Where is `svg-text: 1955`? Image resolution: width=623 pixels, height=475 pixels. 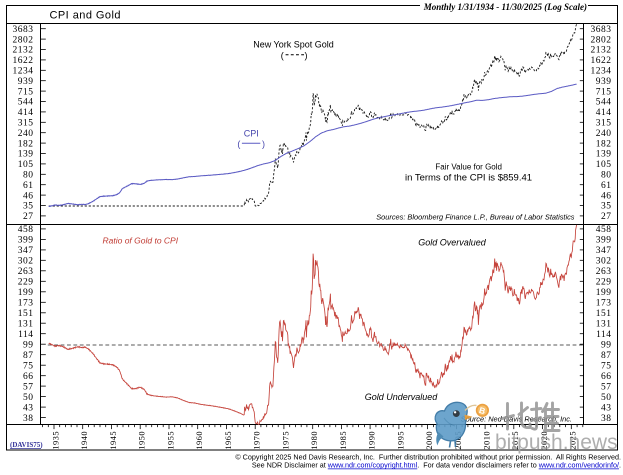
svg-text: 1955 is located at coordinates (170, 440).